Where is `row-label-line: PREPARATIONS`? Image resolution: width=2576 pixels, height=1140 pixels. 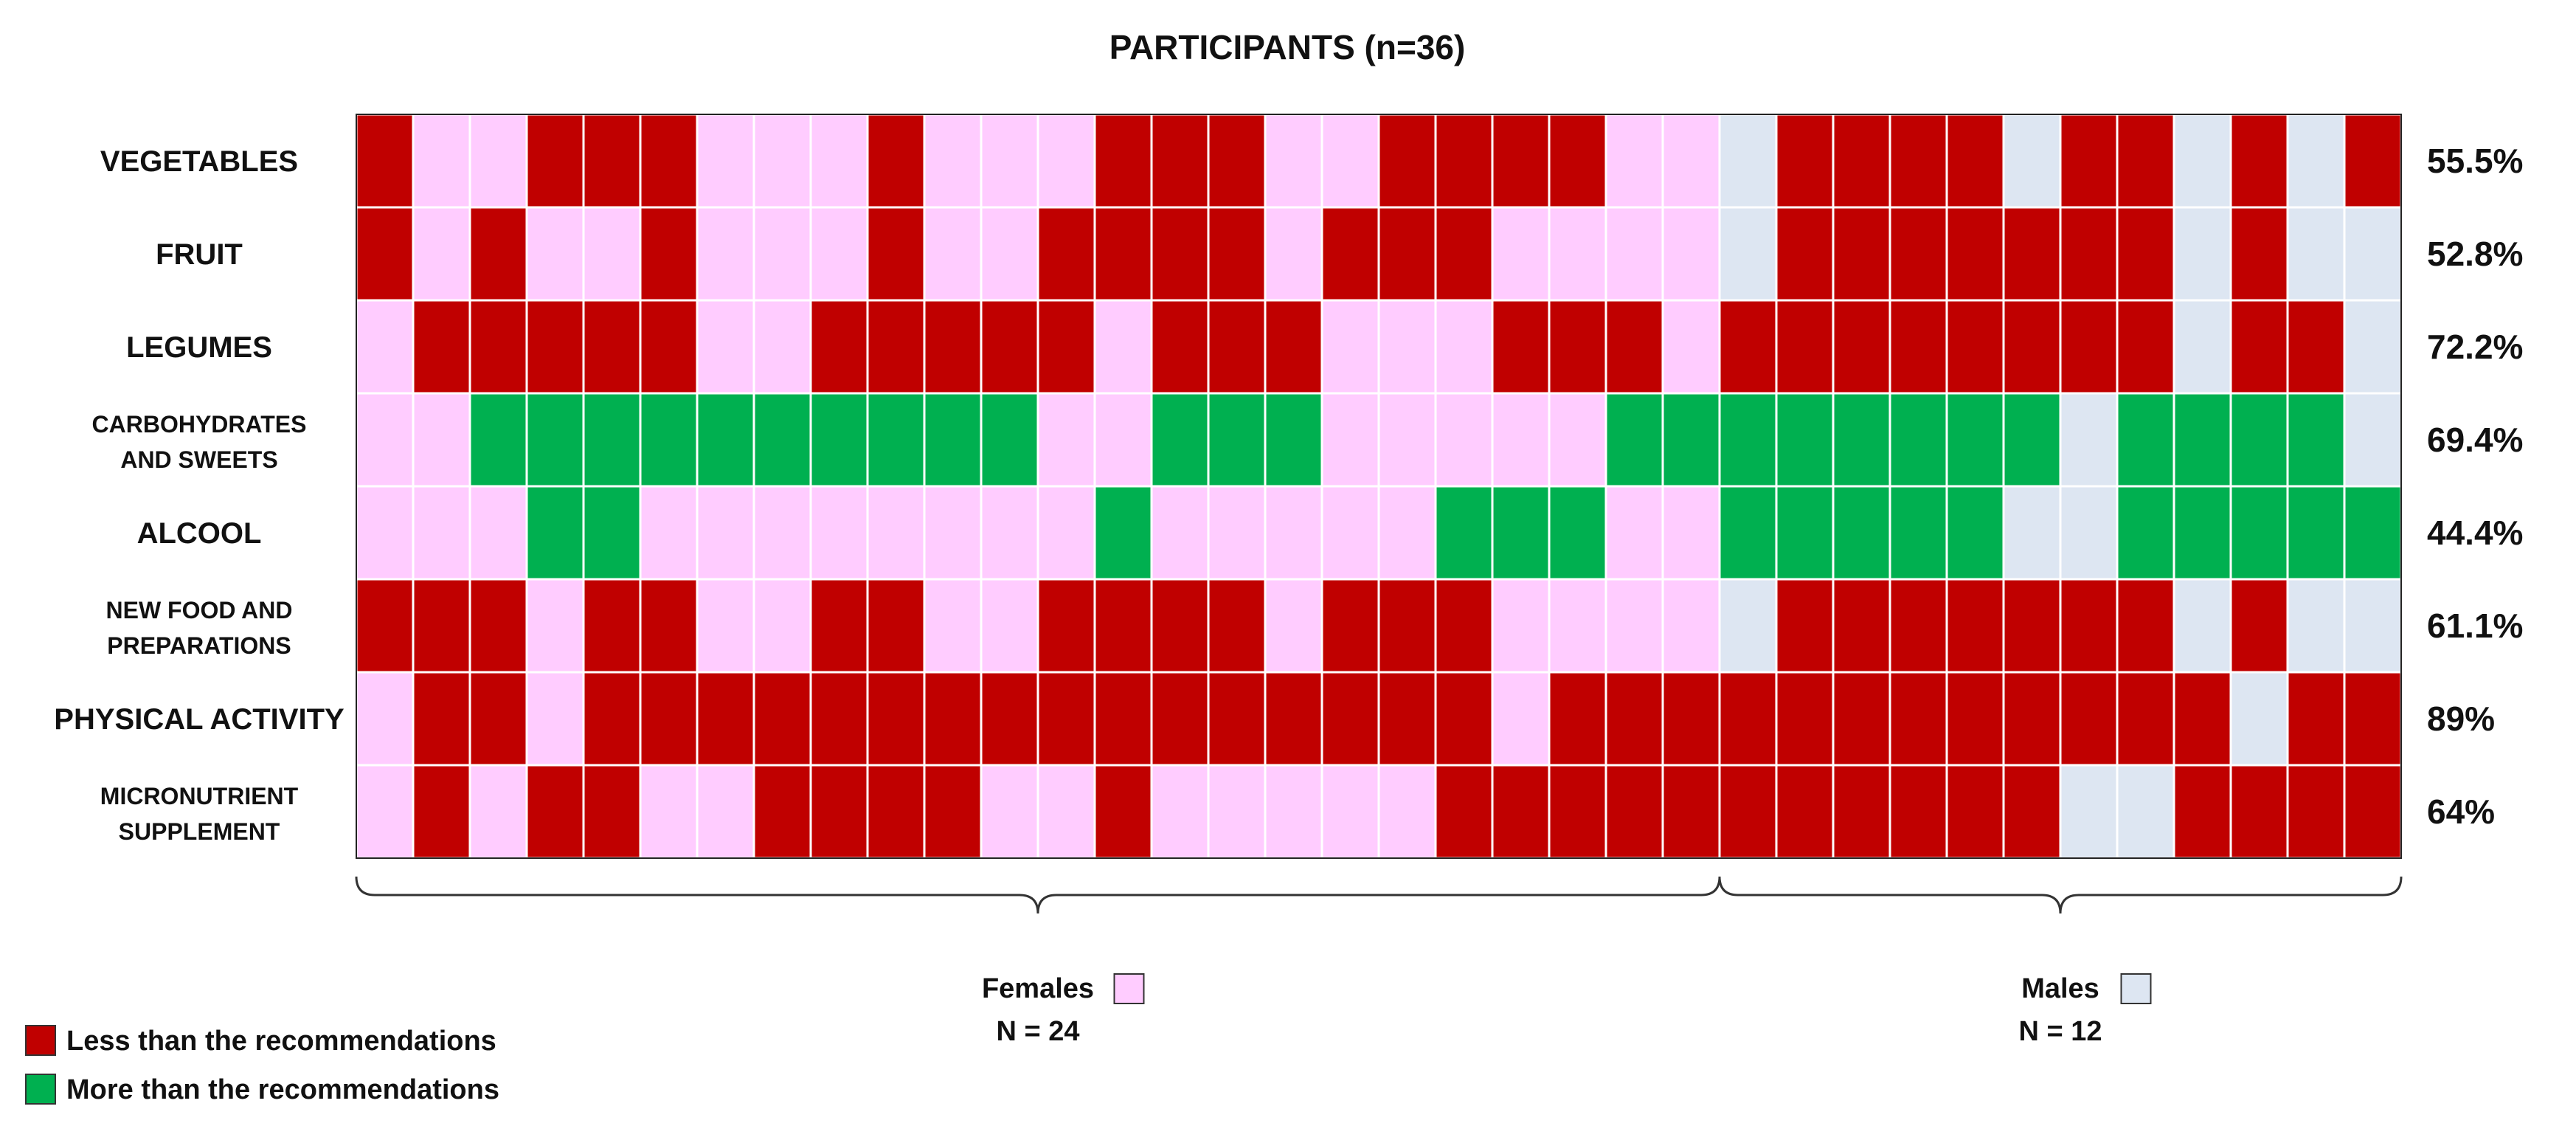 row-label-line: PREPARATIONS is located at coordinates (199, 646).